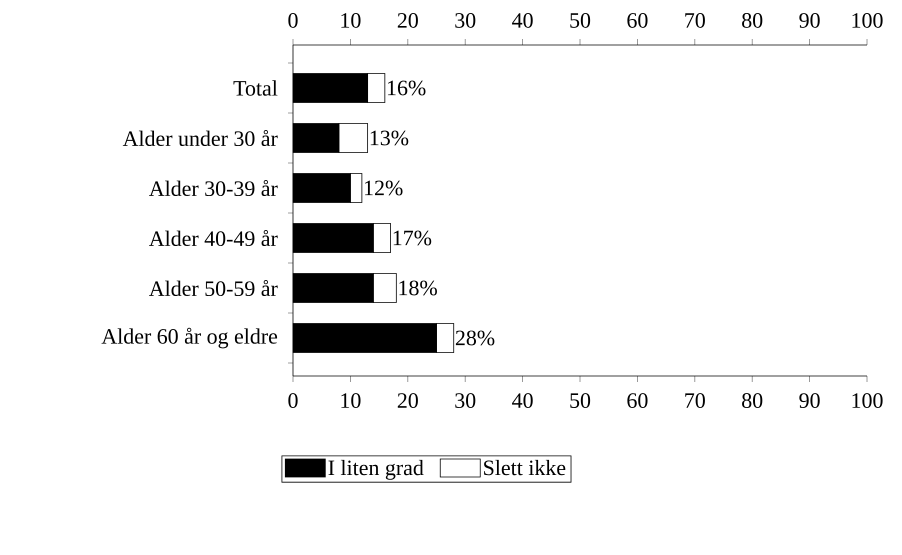 The image size is (902, 555). I want to click on x2-tick-label: 20, so click(408, 20).